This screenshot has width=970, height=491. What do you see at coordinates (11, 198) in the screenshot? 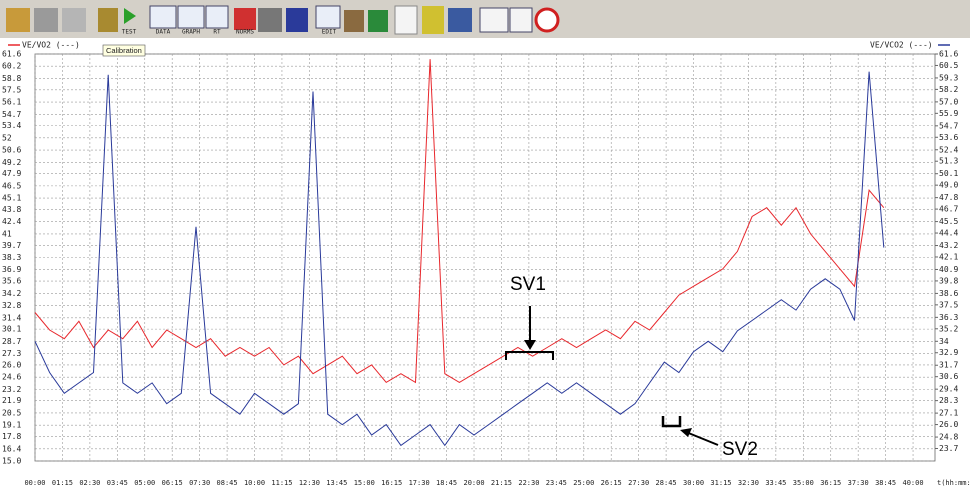
I see `y-tick-label: 45.1` at bounding box center [11, 198].